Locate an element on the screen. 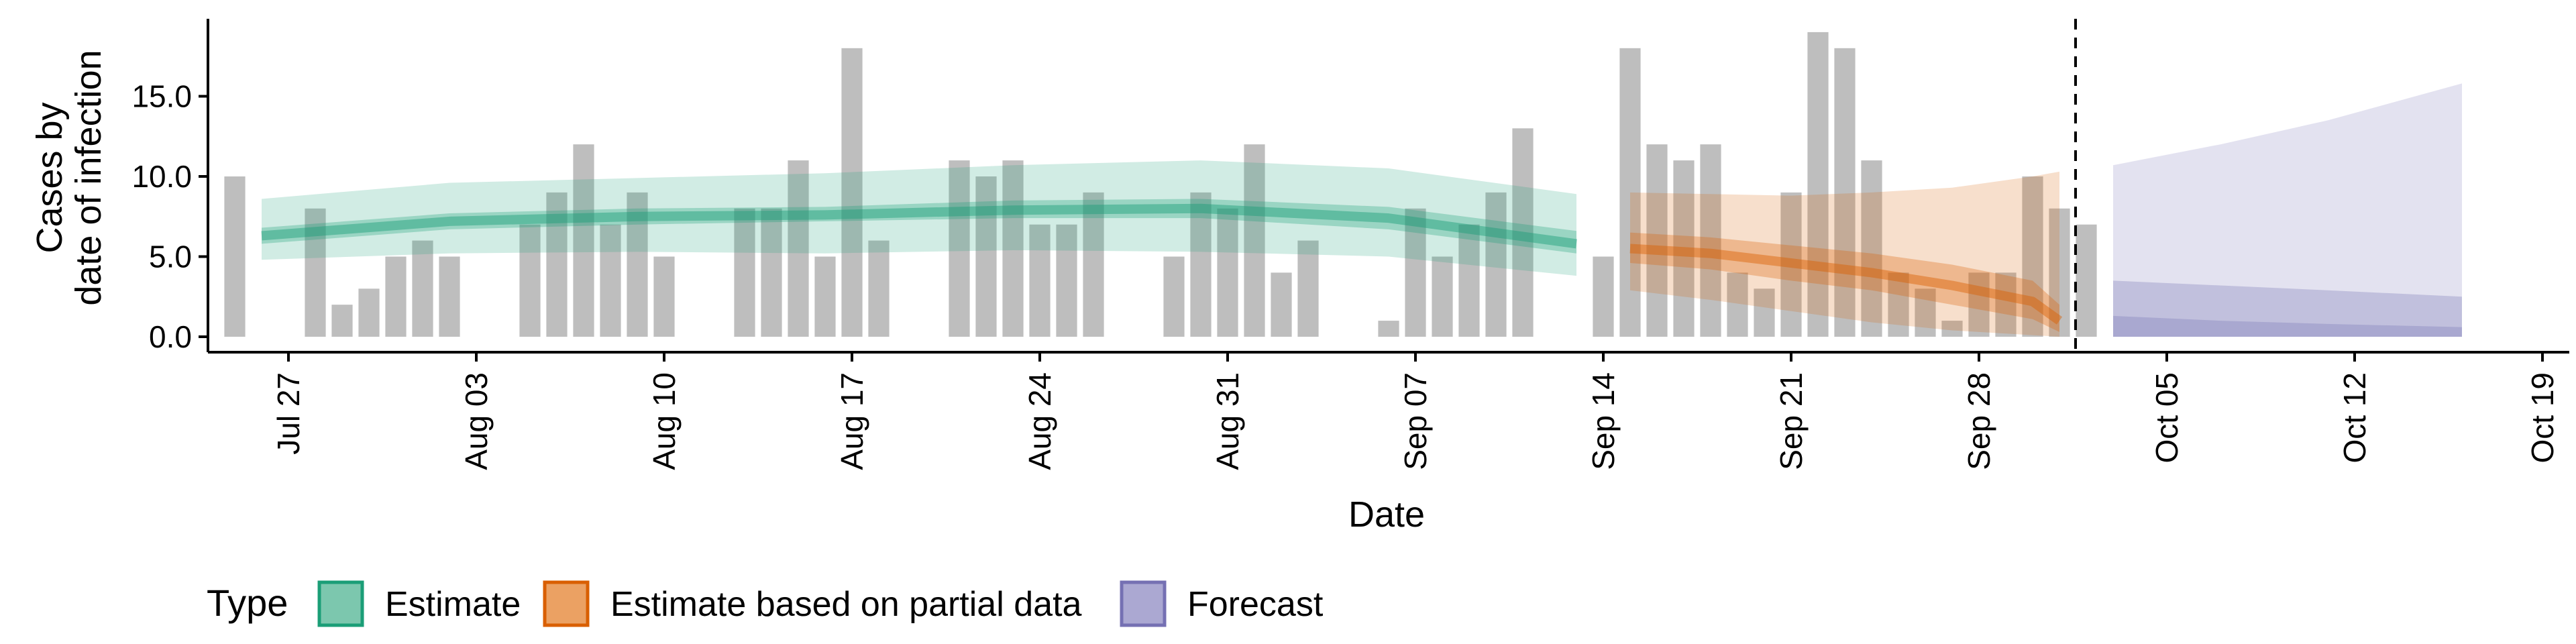  x-tick-label: Aug 31 is located at coordinates (1227, 421).